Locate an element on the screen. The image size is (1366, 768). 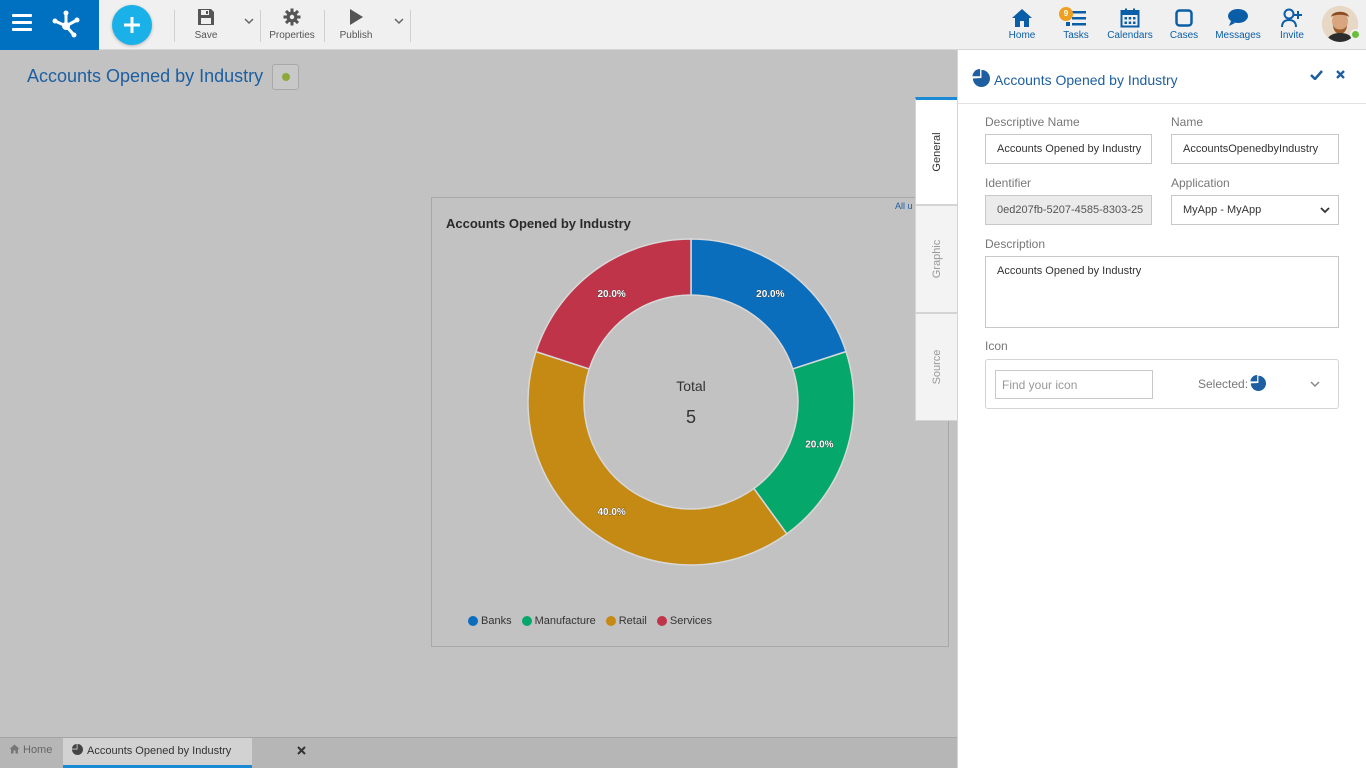
legend-item-banks: Banks is located at coordinates (490, 621).